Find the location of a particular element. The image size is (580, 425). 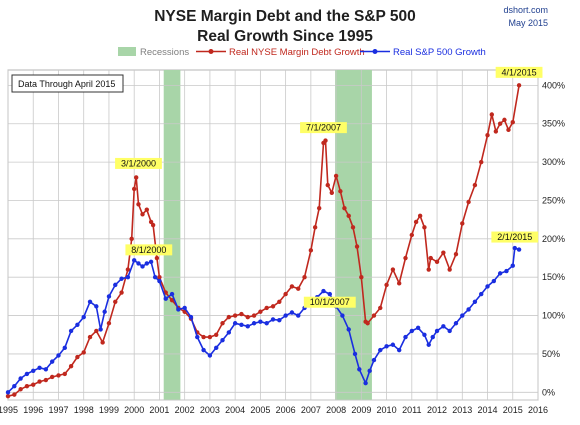

x-tick-label-3: 1998 is located at coordinates (84, 410).